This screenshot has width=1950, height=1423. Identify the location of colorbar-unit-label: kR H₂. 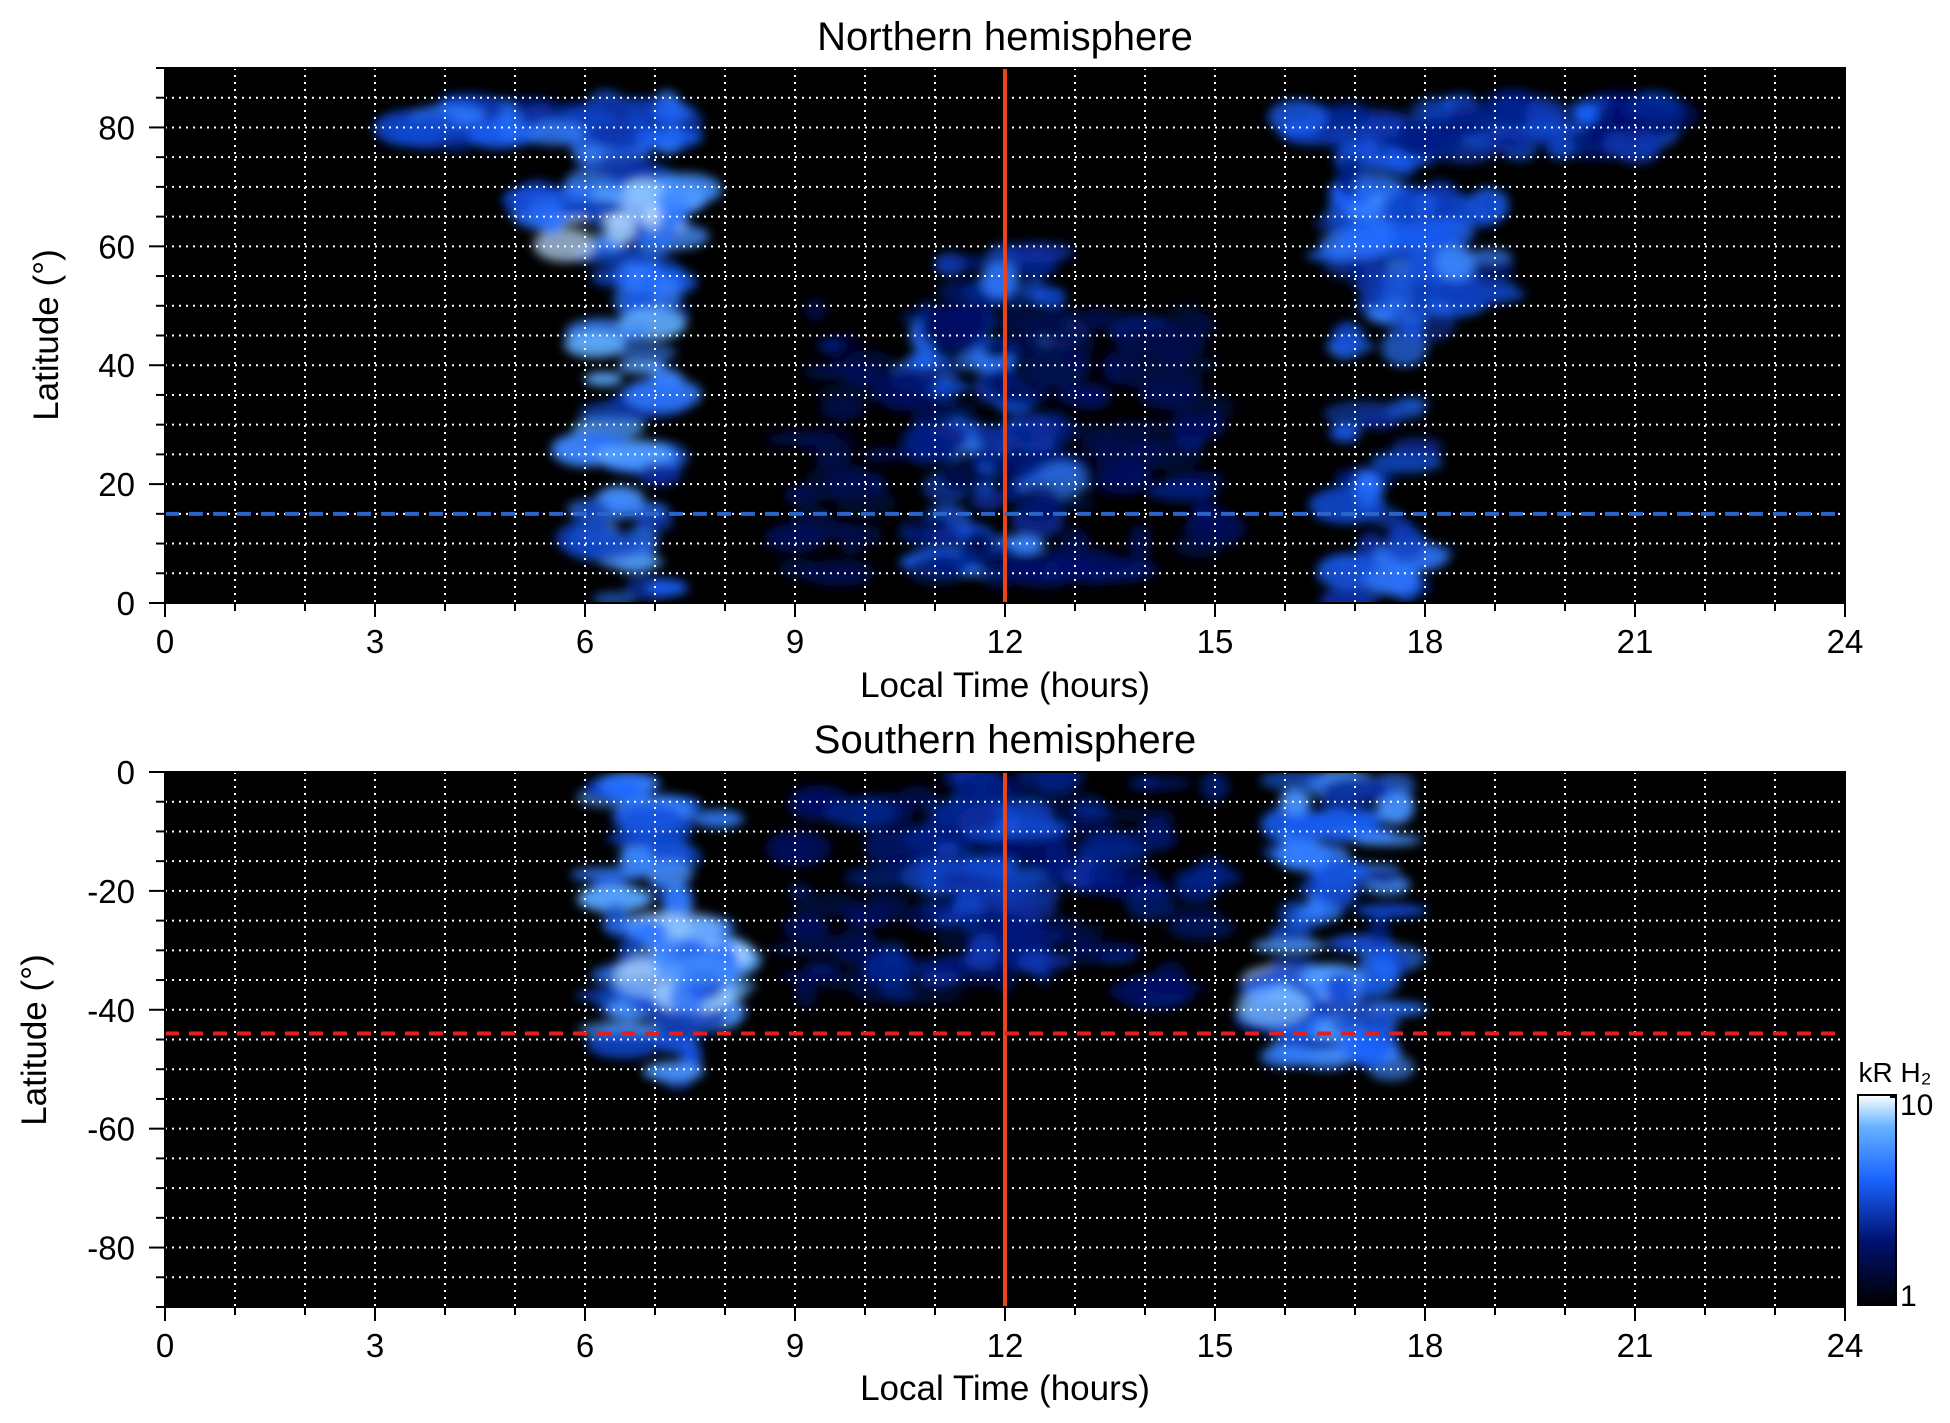
(1894, 1072).